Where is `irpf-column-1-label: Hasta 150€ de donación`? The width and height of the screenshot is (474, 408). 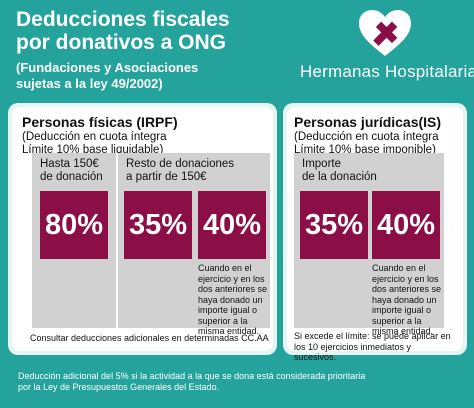
irpf-column-1-label: Hasta 150€ de donación is located at coordinates (71, 171).